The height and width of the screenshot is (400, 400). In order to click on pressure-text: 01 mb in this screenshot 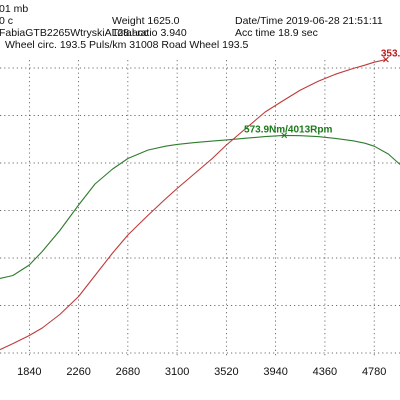, I will do `click(14, 9)`.